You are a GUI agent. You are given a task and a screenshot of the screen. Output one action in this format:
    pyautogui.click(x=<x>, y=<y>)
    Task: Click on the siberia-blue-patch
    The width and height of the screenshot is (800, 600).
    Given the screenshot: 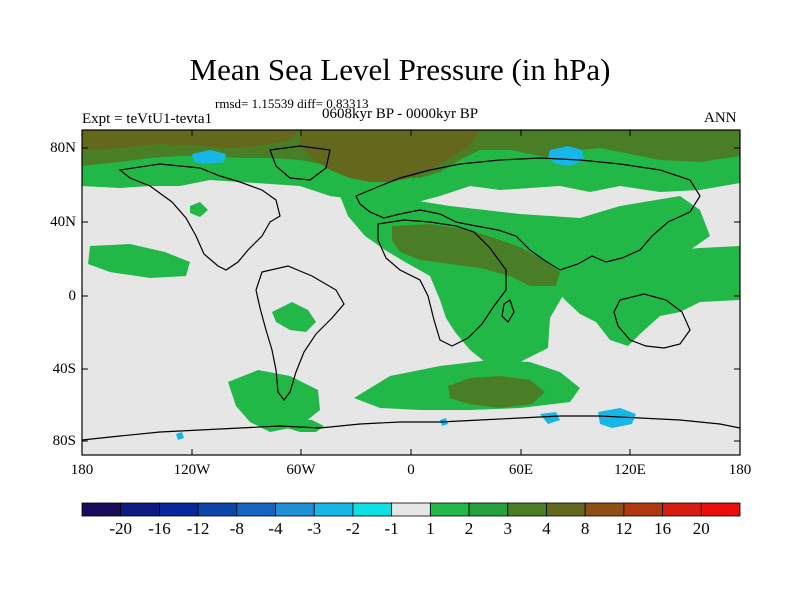 What is the action you would take?
    pyautogui.click(x=566, y=156)
    